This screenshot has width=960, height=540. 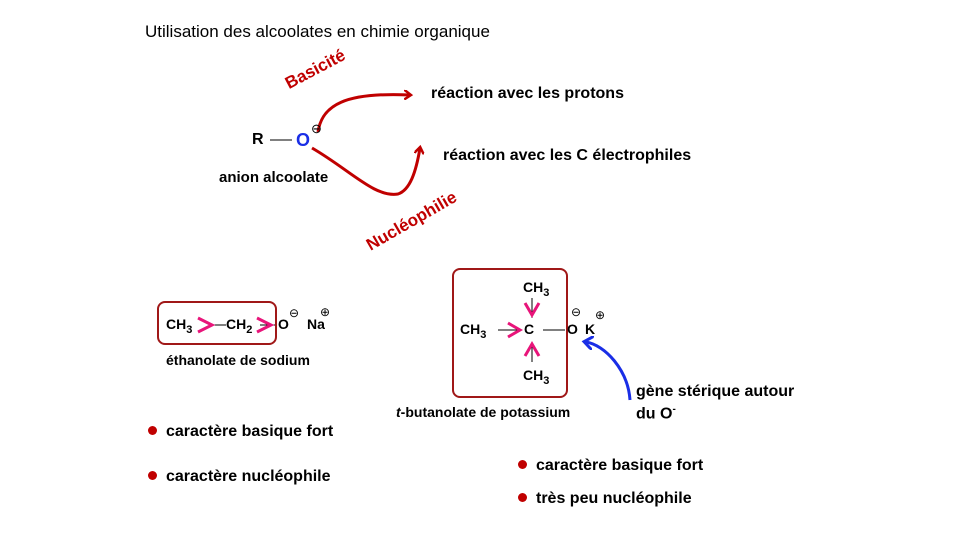 I want to click on steric-arrow, so click(x=609, y=371).